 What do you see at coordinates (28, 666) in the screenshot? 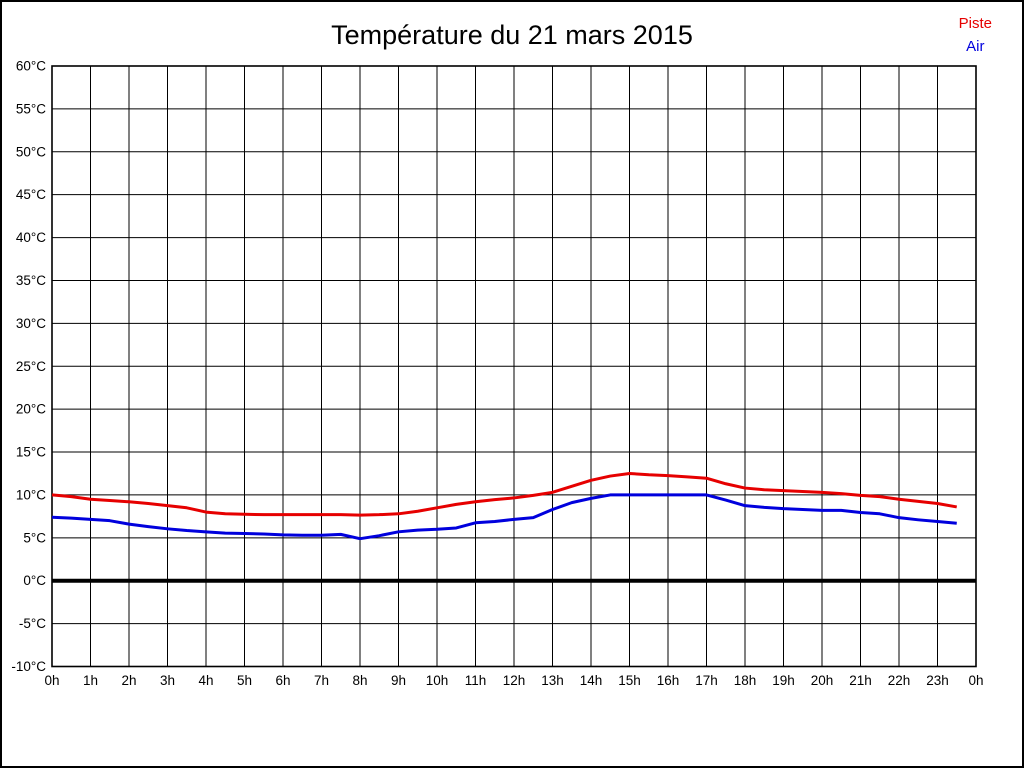
I see `y-axis-tick-label: -10°C` at bounding box center [28, 666].